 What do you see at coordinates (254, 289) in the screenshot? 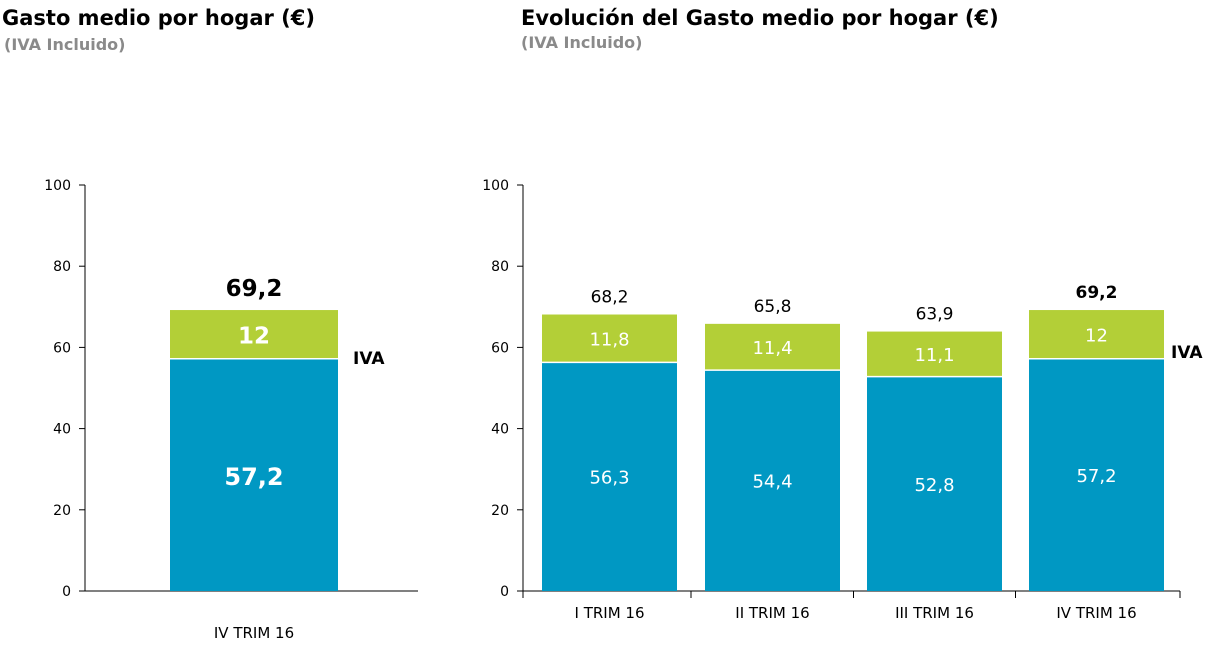
I see `left-total-label: 69,2` at bounding box center [254, 289].